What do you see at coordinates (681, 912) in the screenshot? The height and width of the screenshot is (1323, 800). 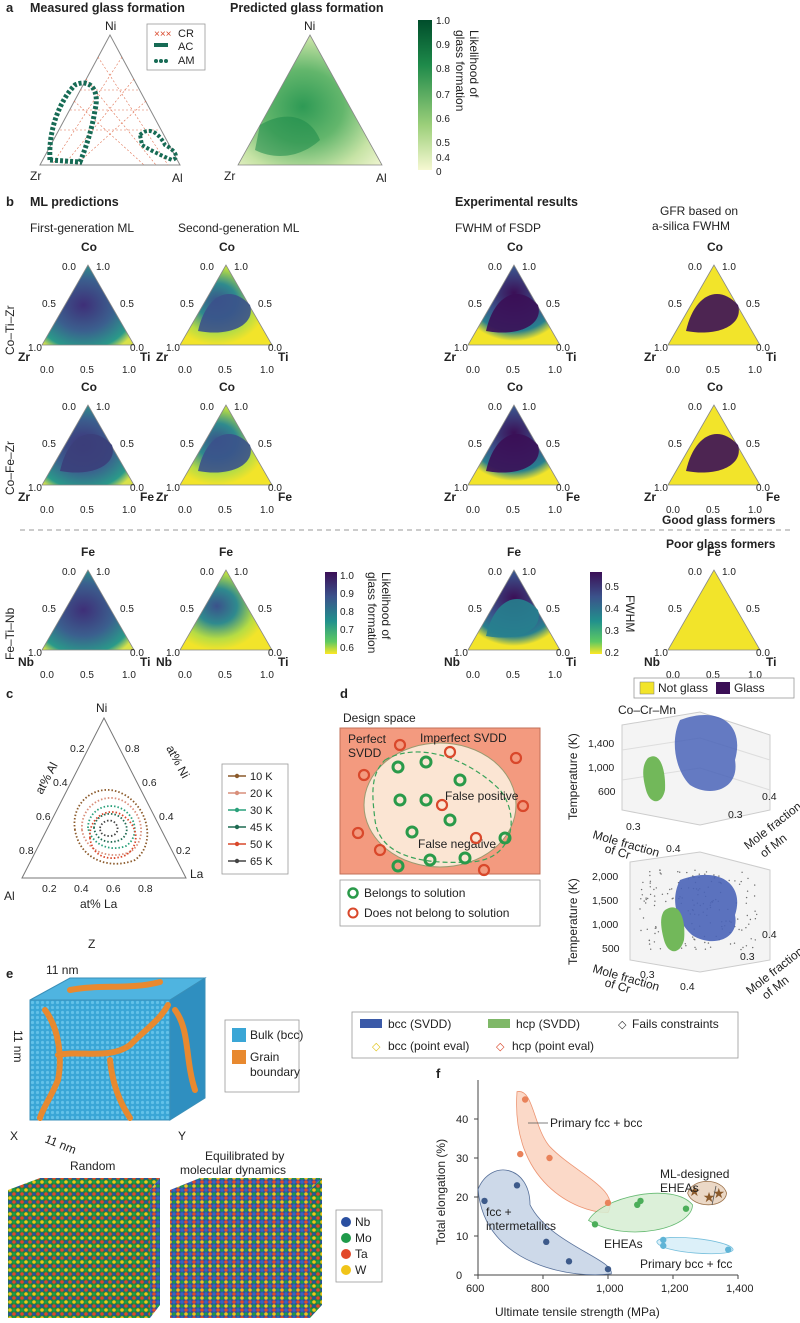 I see `plot-3d-bottom: 2,000 1,500 1,000 500` at bounding box center [681, 912].